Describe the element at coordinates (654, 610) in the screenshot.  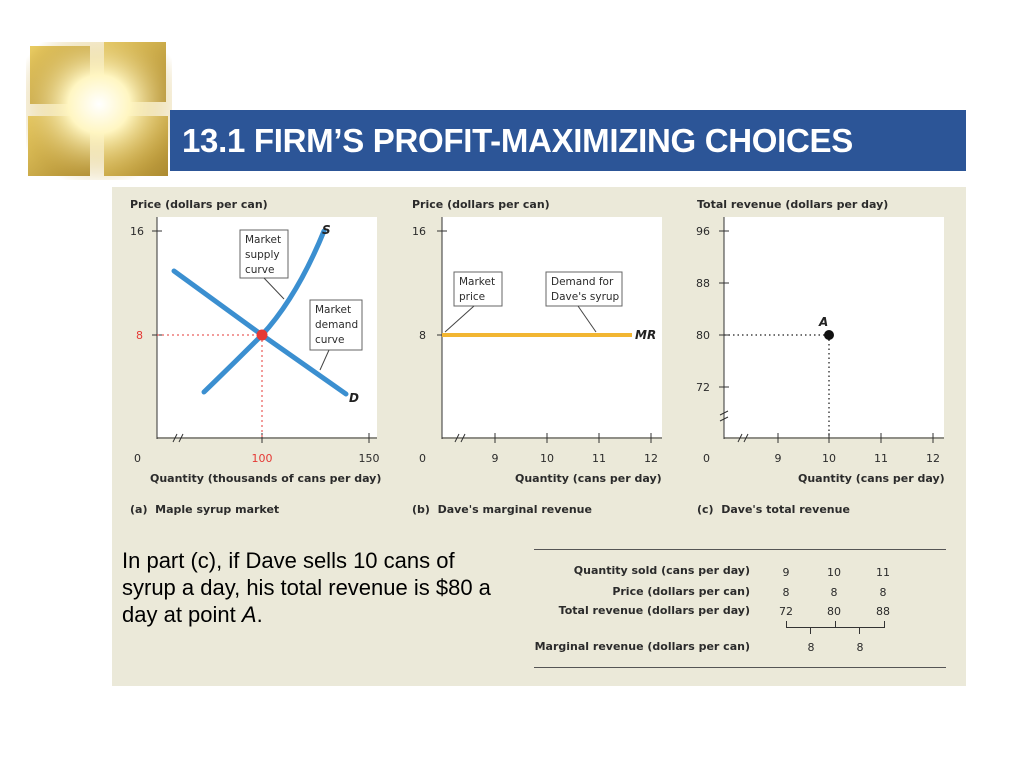
I see `table-row-label-total-revenue: Total revenue (dollars per day)` at that location.